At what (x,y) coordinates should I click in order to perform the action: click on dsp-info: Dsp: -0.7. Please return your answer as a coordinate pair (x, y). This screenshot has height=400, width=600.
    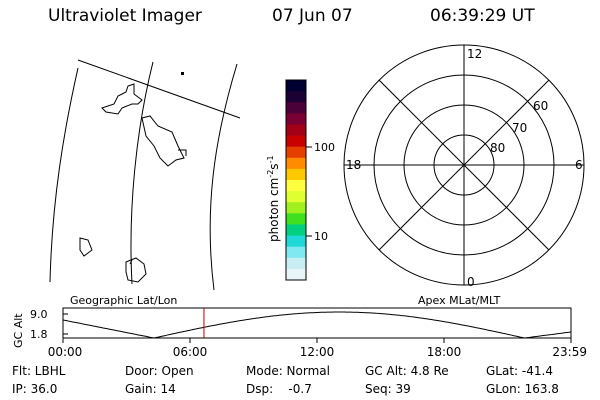
    Looking at the image, I should click on (279, 389).